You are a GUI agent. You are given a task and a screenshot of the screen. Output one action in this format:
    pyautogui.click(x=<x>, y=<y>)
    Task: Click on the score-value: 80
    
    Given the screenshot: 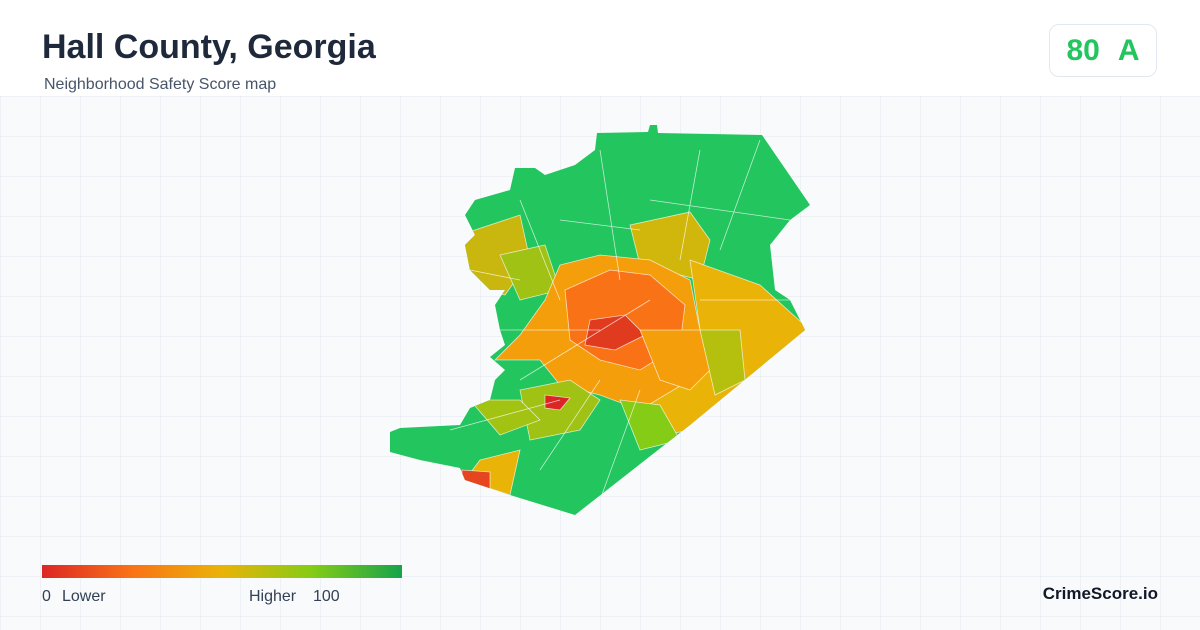 What is the action you would take?
    pyautogui.click(x=1083, y=50)
    